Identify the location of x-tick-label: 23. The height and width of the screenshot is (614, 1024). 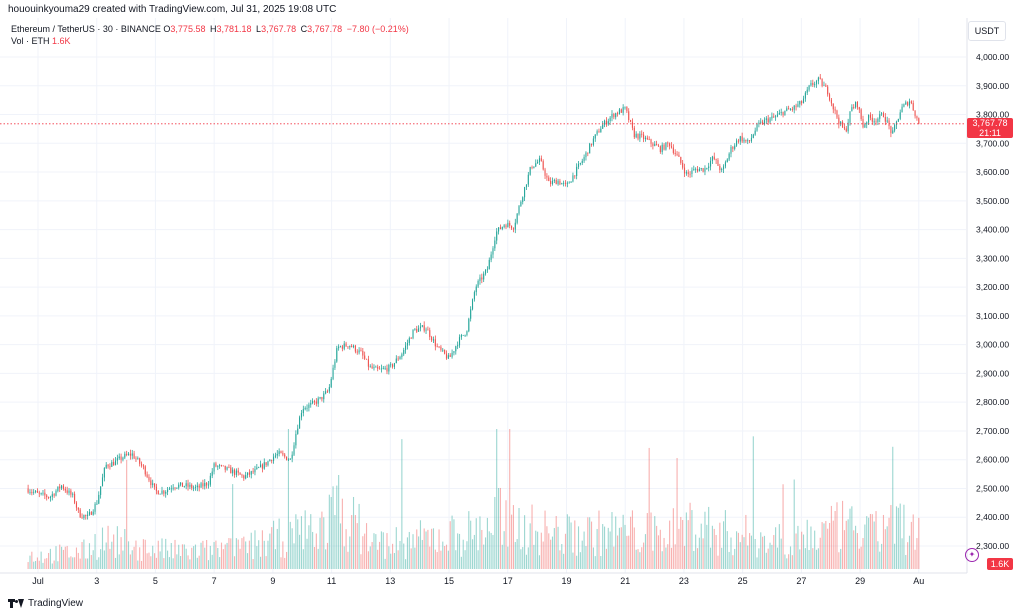
(684, 581).